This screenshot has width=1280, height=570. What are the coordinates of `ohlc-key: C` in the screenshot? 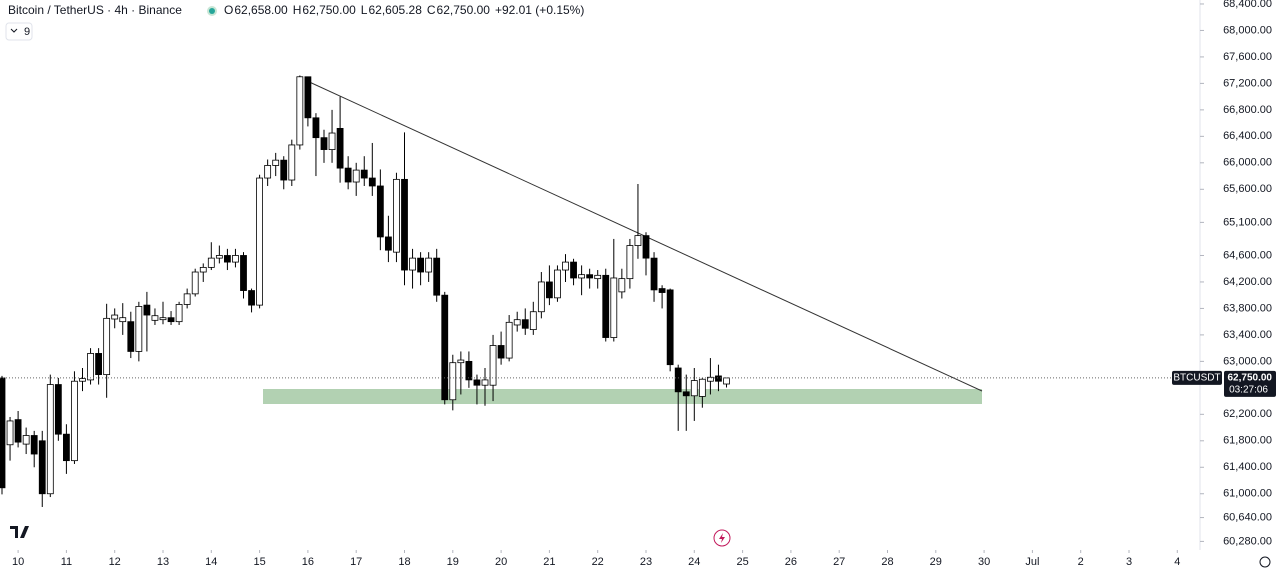 It's located at (431, 10).